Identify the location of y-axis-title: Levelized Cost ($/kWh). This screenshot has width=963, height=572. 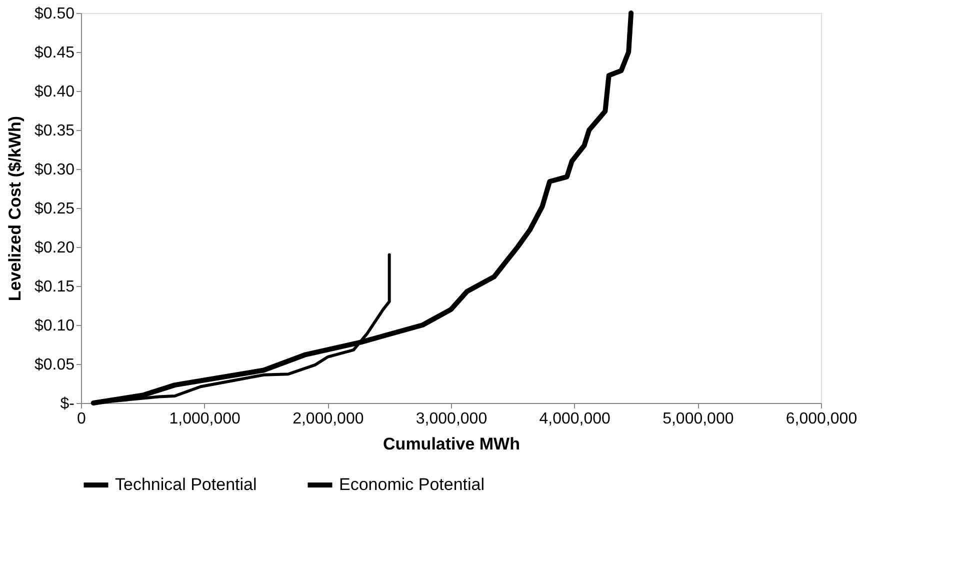
(14, 209).